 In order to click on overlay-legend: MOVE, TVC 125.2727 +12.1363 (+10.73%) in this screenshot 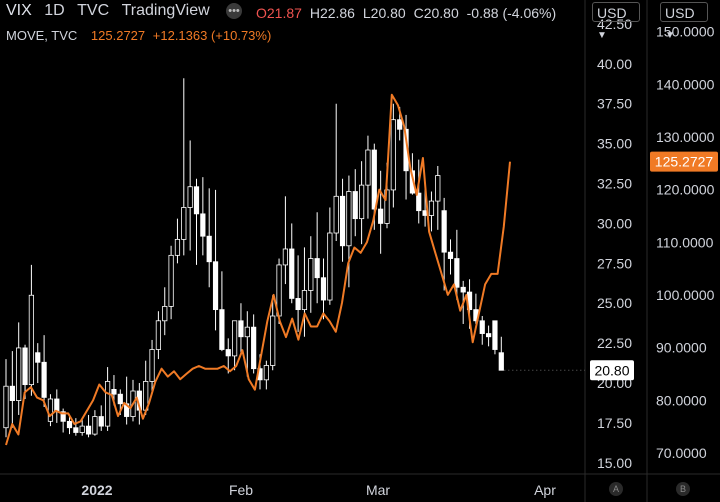, I will do `click(138, 35)`.